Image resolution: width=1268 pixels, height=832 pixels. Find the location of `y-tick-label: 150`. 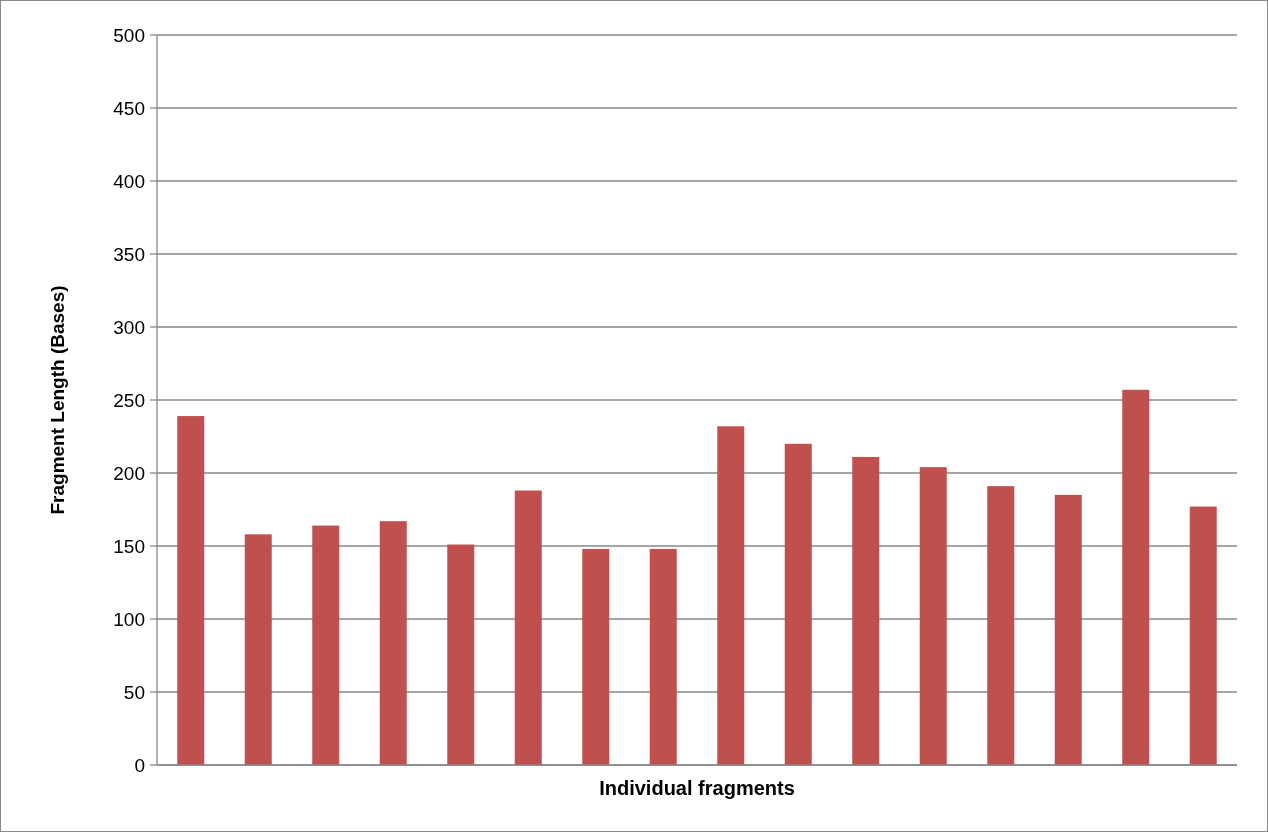

y-tick-label: 150 is located at coordinates (129, 546).